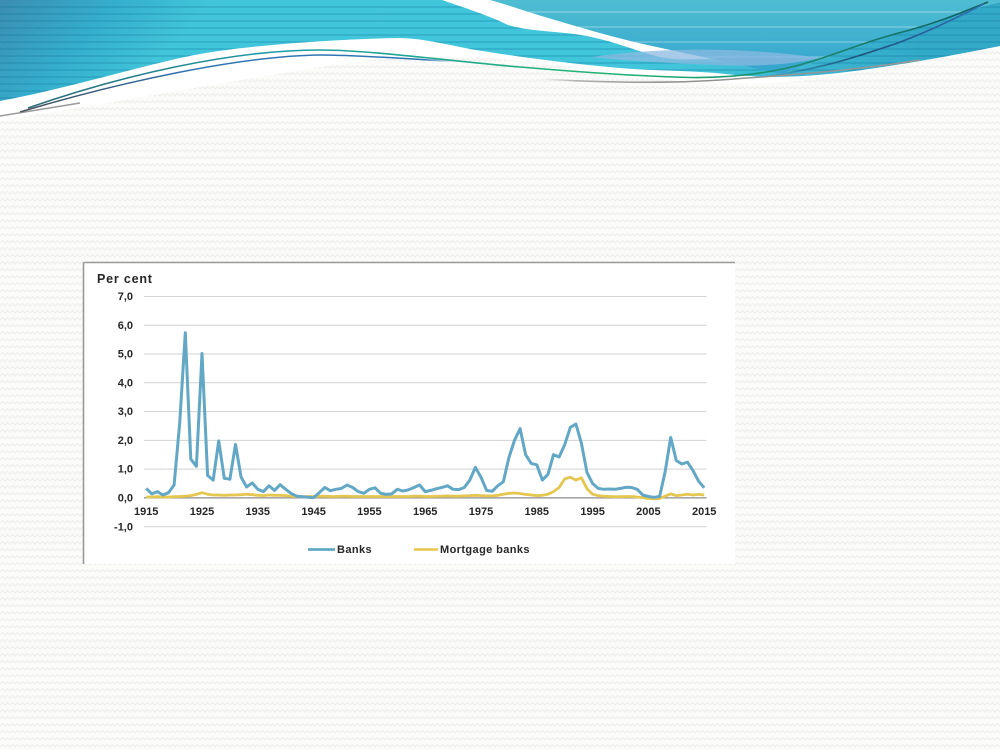 The height and width of the screenshot is (755, 1000). What do you see at coordinates (125, 470) in the screenshot?
I see `svg-text: 1,0` at bounding box center [125, 470].